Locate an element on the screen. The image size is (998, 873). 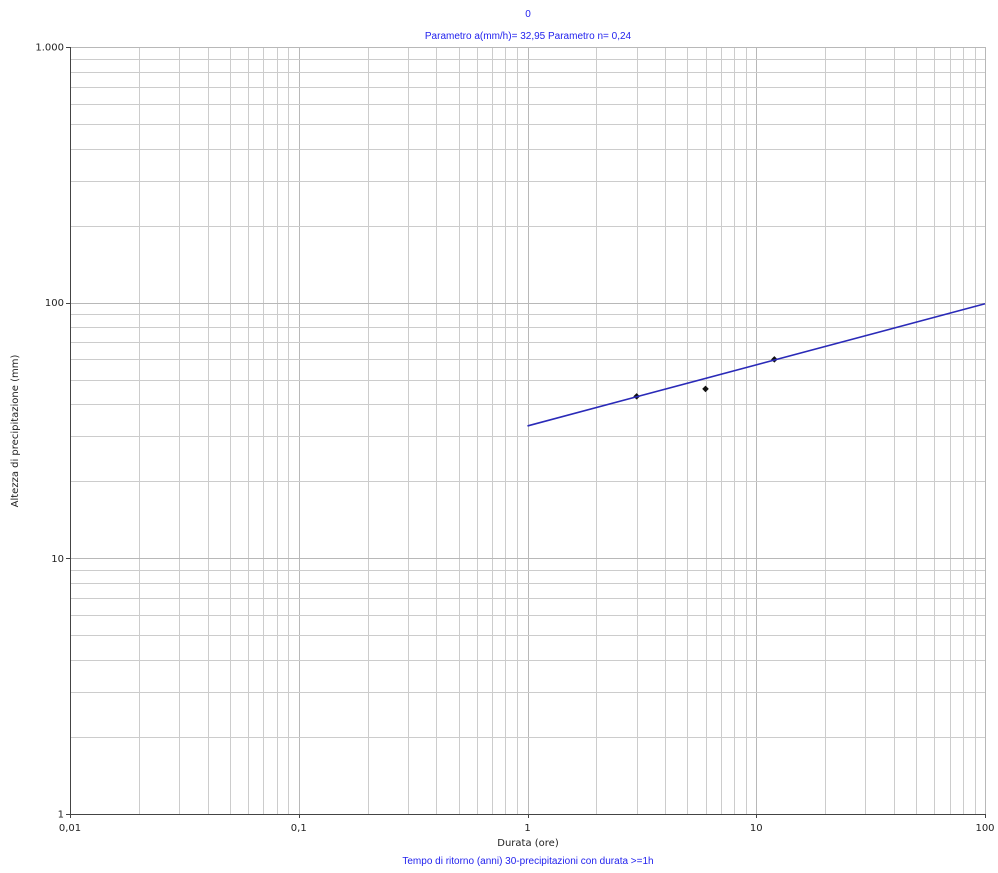
data-series is located at coordinates (756, 365).